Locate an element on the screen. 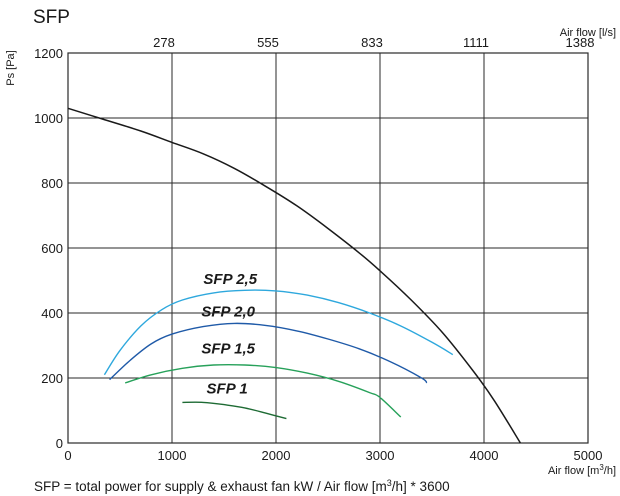 The image size is (620, 496). x2-tick-label: 1111 is located at coordinates (476, 42).